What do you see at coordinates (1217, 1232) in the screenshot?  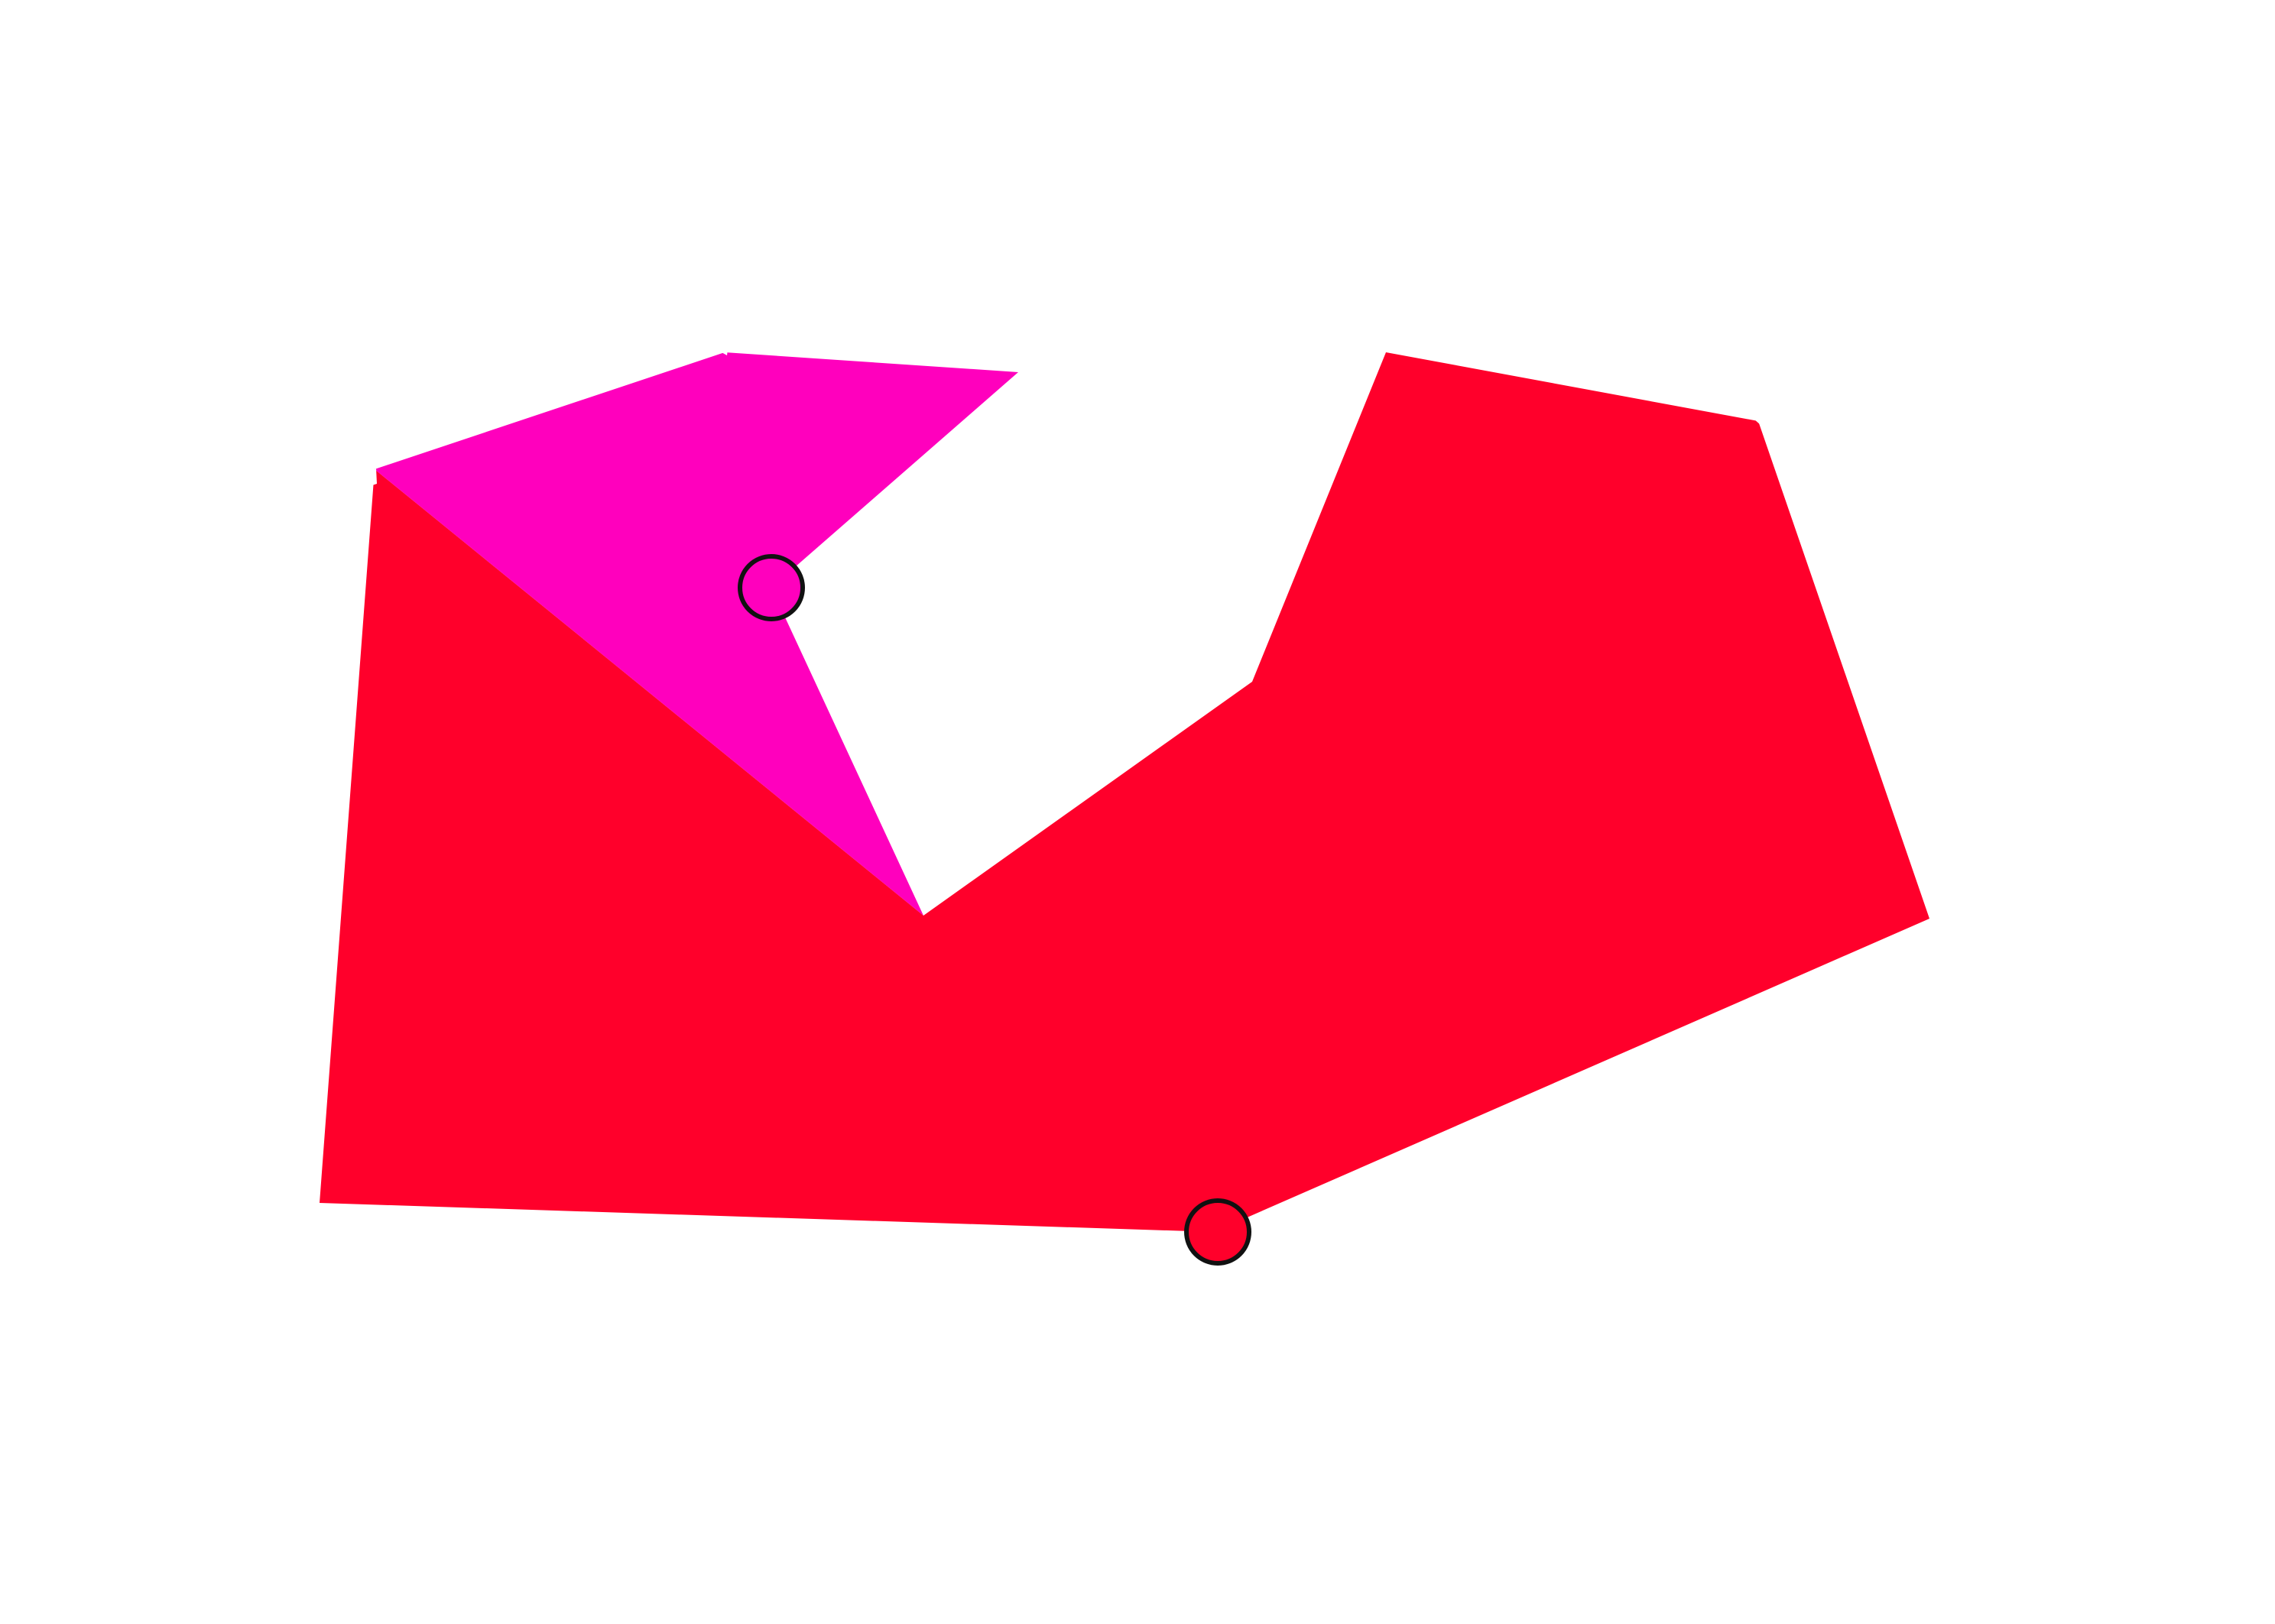 I see `red-vertex-handle` at bounding box center [1217, 1232].